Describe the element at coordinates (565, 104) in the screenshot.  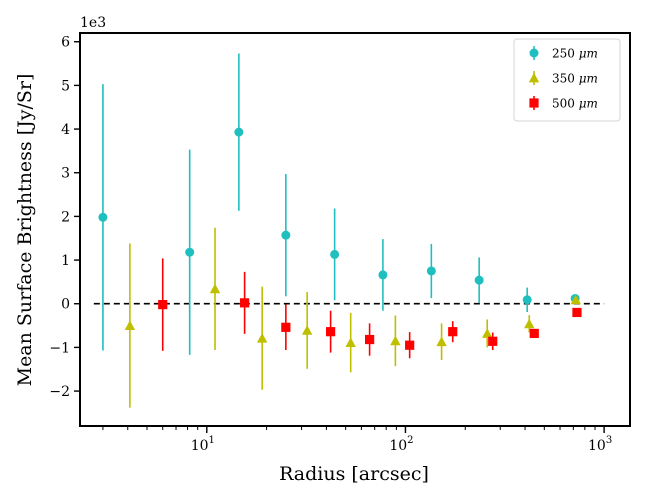
I see `legend-wavelength: 500` at that location.